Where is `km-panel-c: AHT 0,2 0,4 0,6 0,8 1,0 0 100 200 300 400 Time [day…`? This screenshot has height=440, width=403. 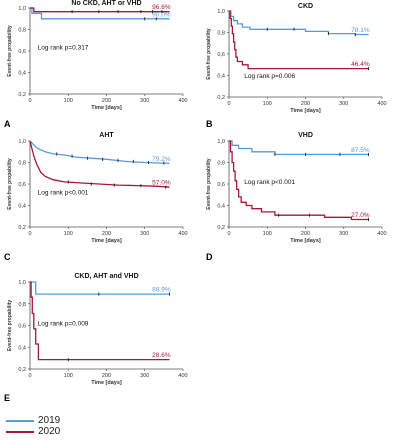
km-panel-c: AHT 0,2 0,4 0,6 0,8 1,0 0 100 200 300 400 Time [day… is located at coordinates (97, 188).